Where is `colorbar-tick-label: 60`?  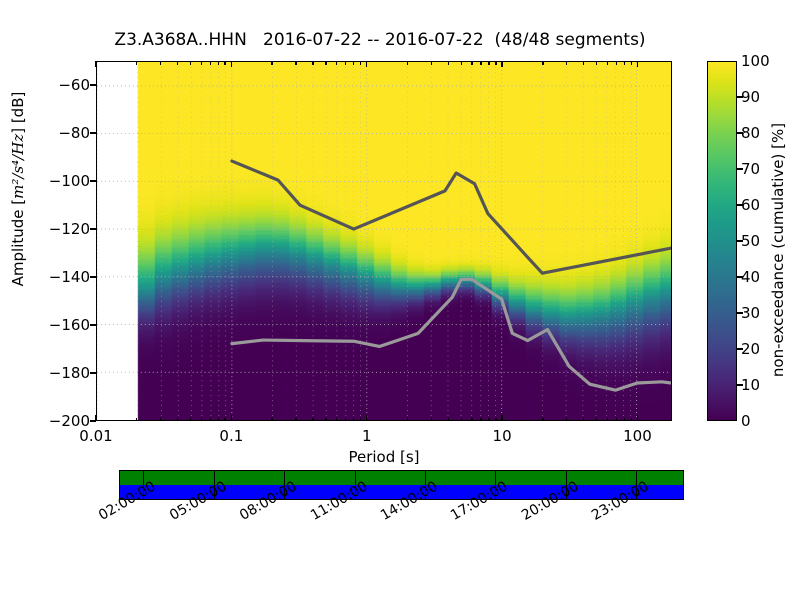
colorbar-tick-label: 60 is located at coordinates (751, 205).